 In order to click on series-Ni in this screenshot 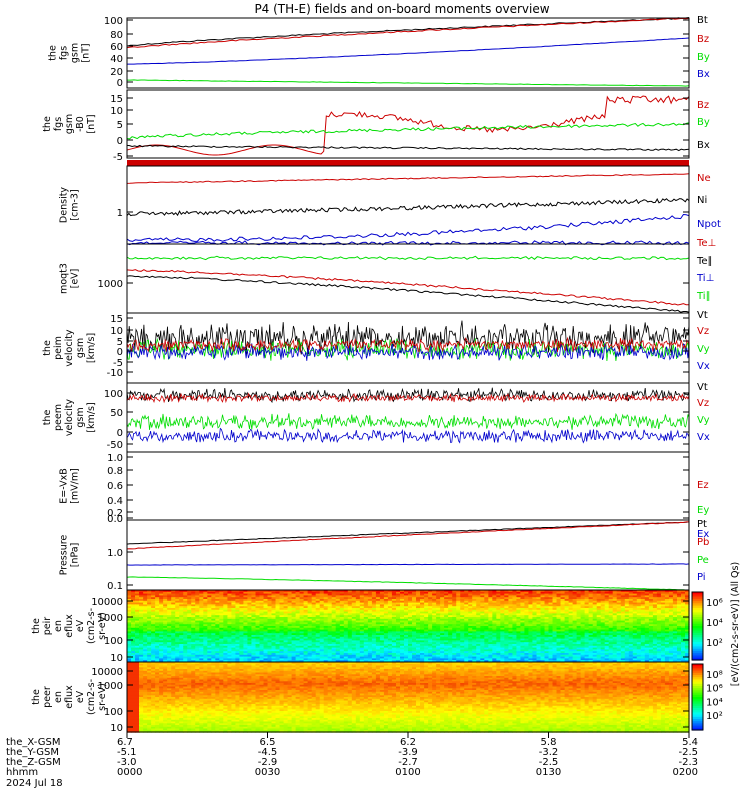, I will do `click(408, 207)`.